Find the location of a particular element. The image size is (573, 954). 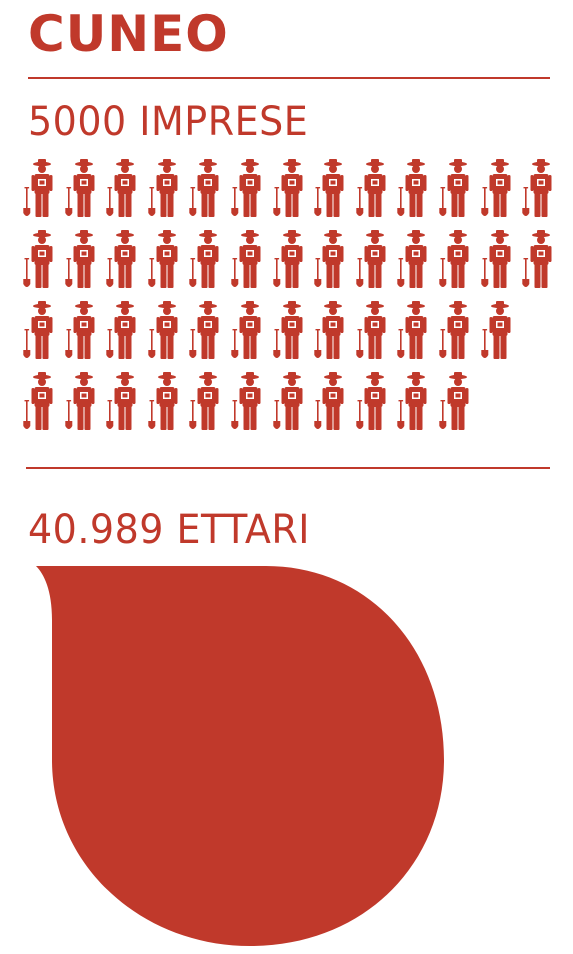

companies-count-label: 5000 IMPRESE is located at coordinates (168, 121).